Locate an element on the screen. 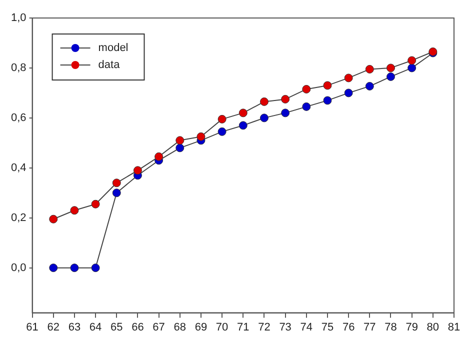 The image size is (474, 345). x-tick-label: 79 is located at coordinates (412, 327).